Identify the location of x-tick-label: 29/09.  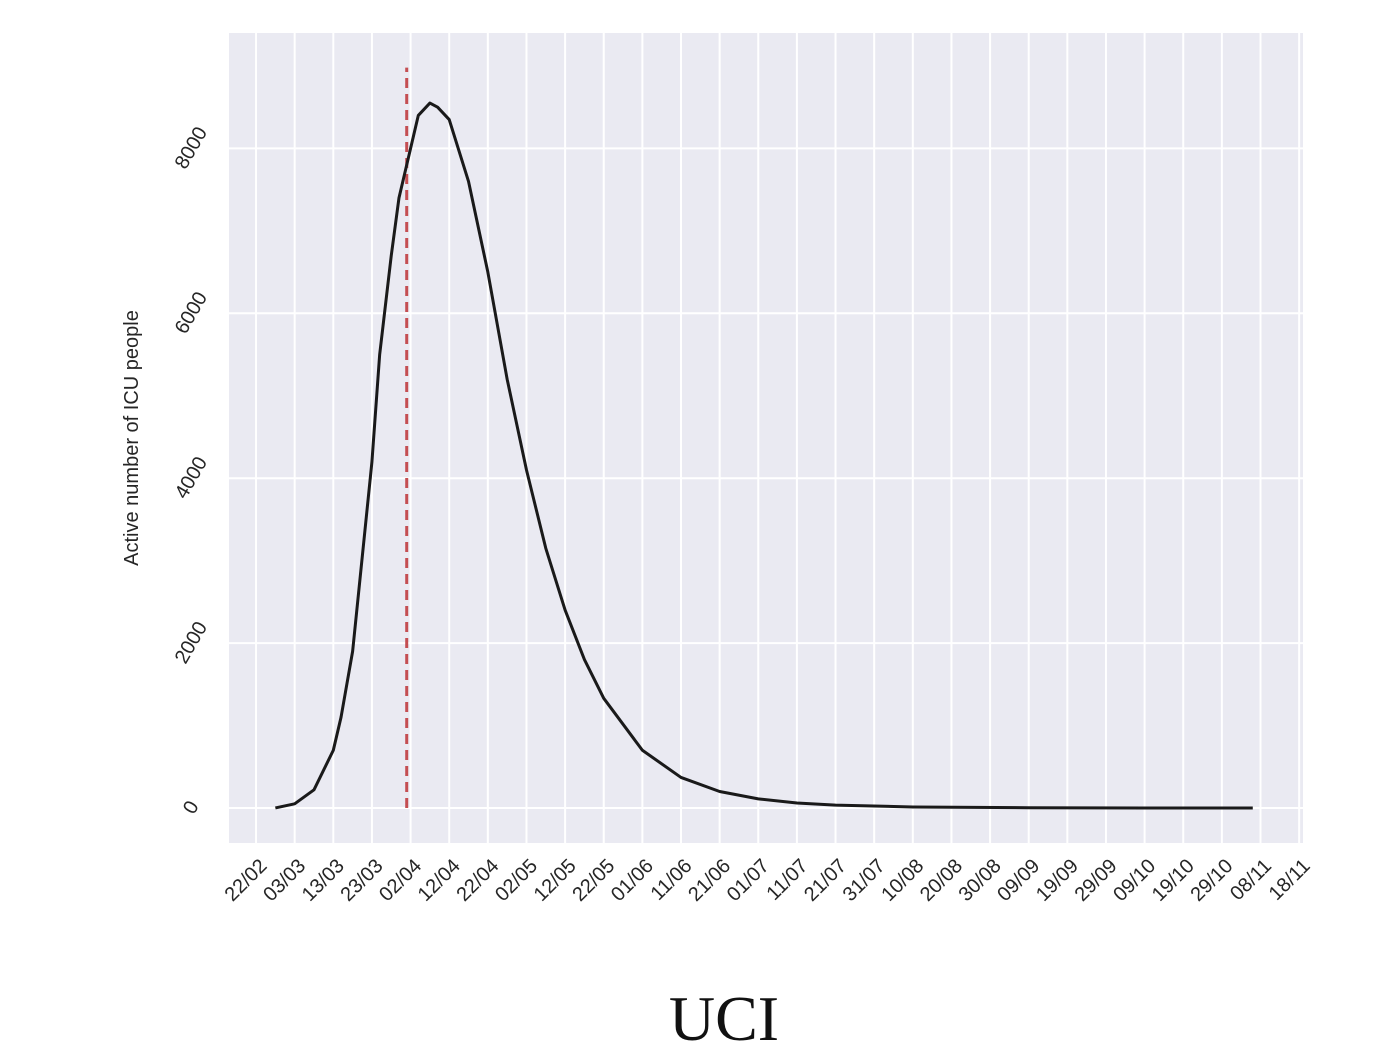
(1096, 880).